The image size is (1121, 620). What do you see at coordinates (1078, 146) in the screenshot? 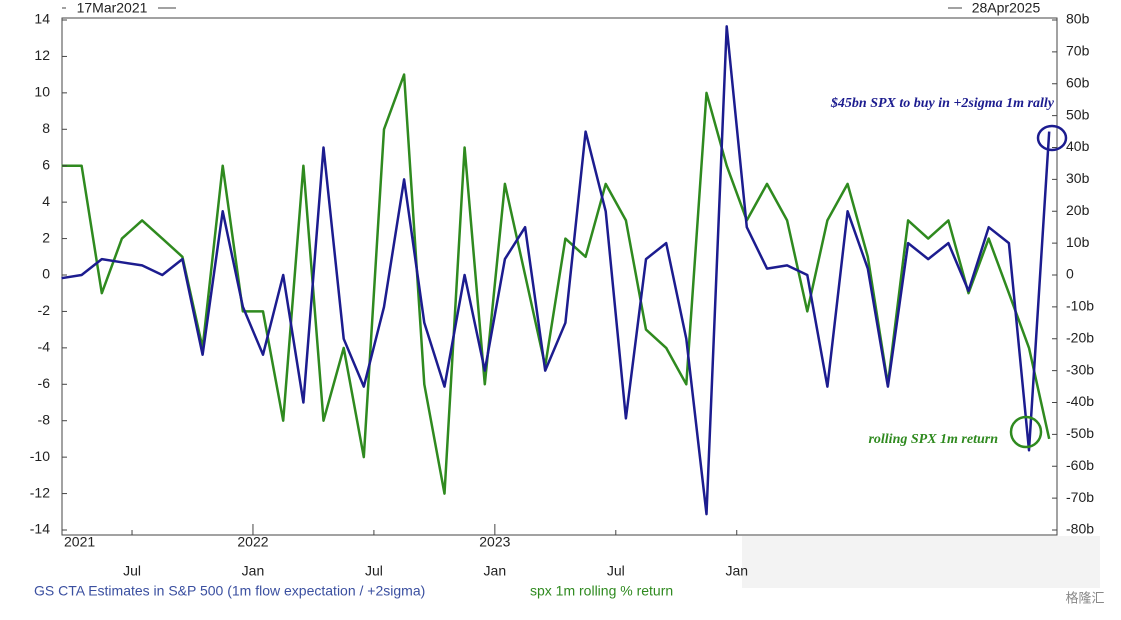
I see `y2-tick-label: 40b` at bounding box center [1078, 146].